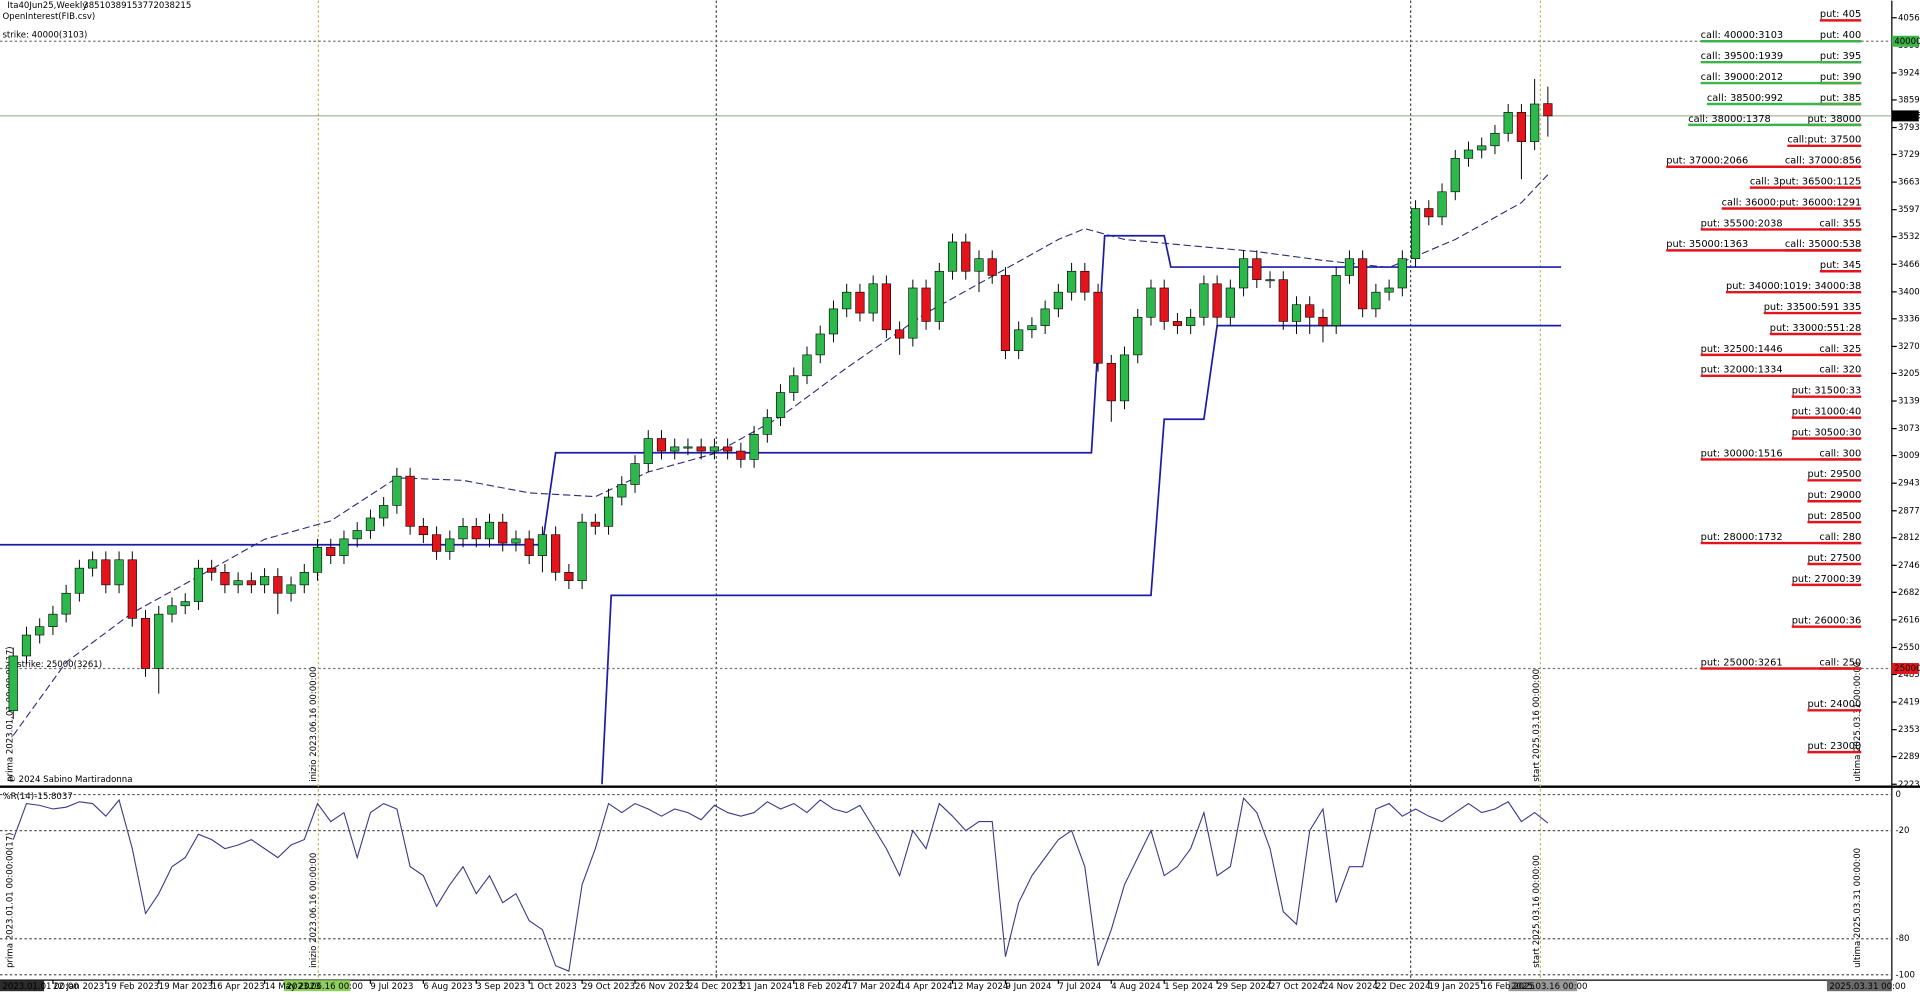  What do you see at coordinates (1454, 987) in the screenshot?
I see `x-tick-label: 19 Jan 2025` at bounding box center [1454, 987].